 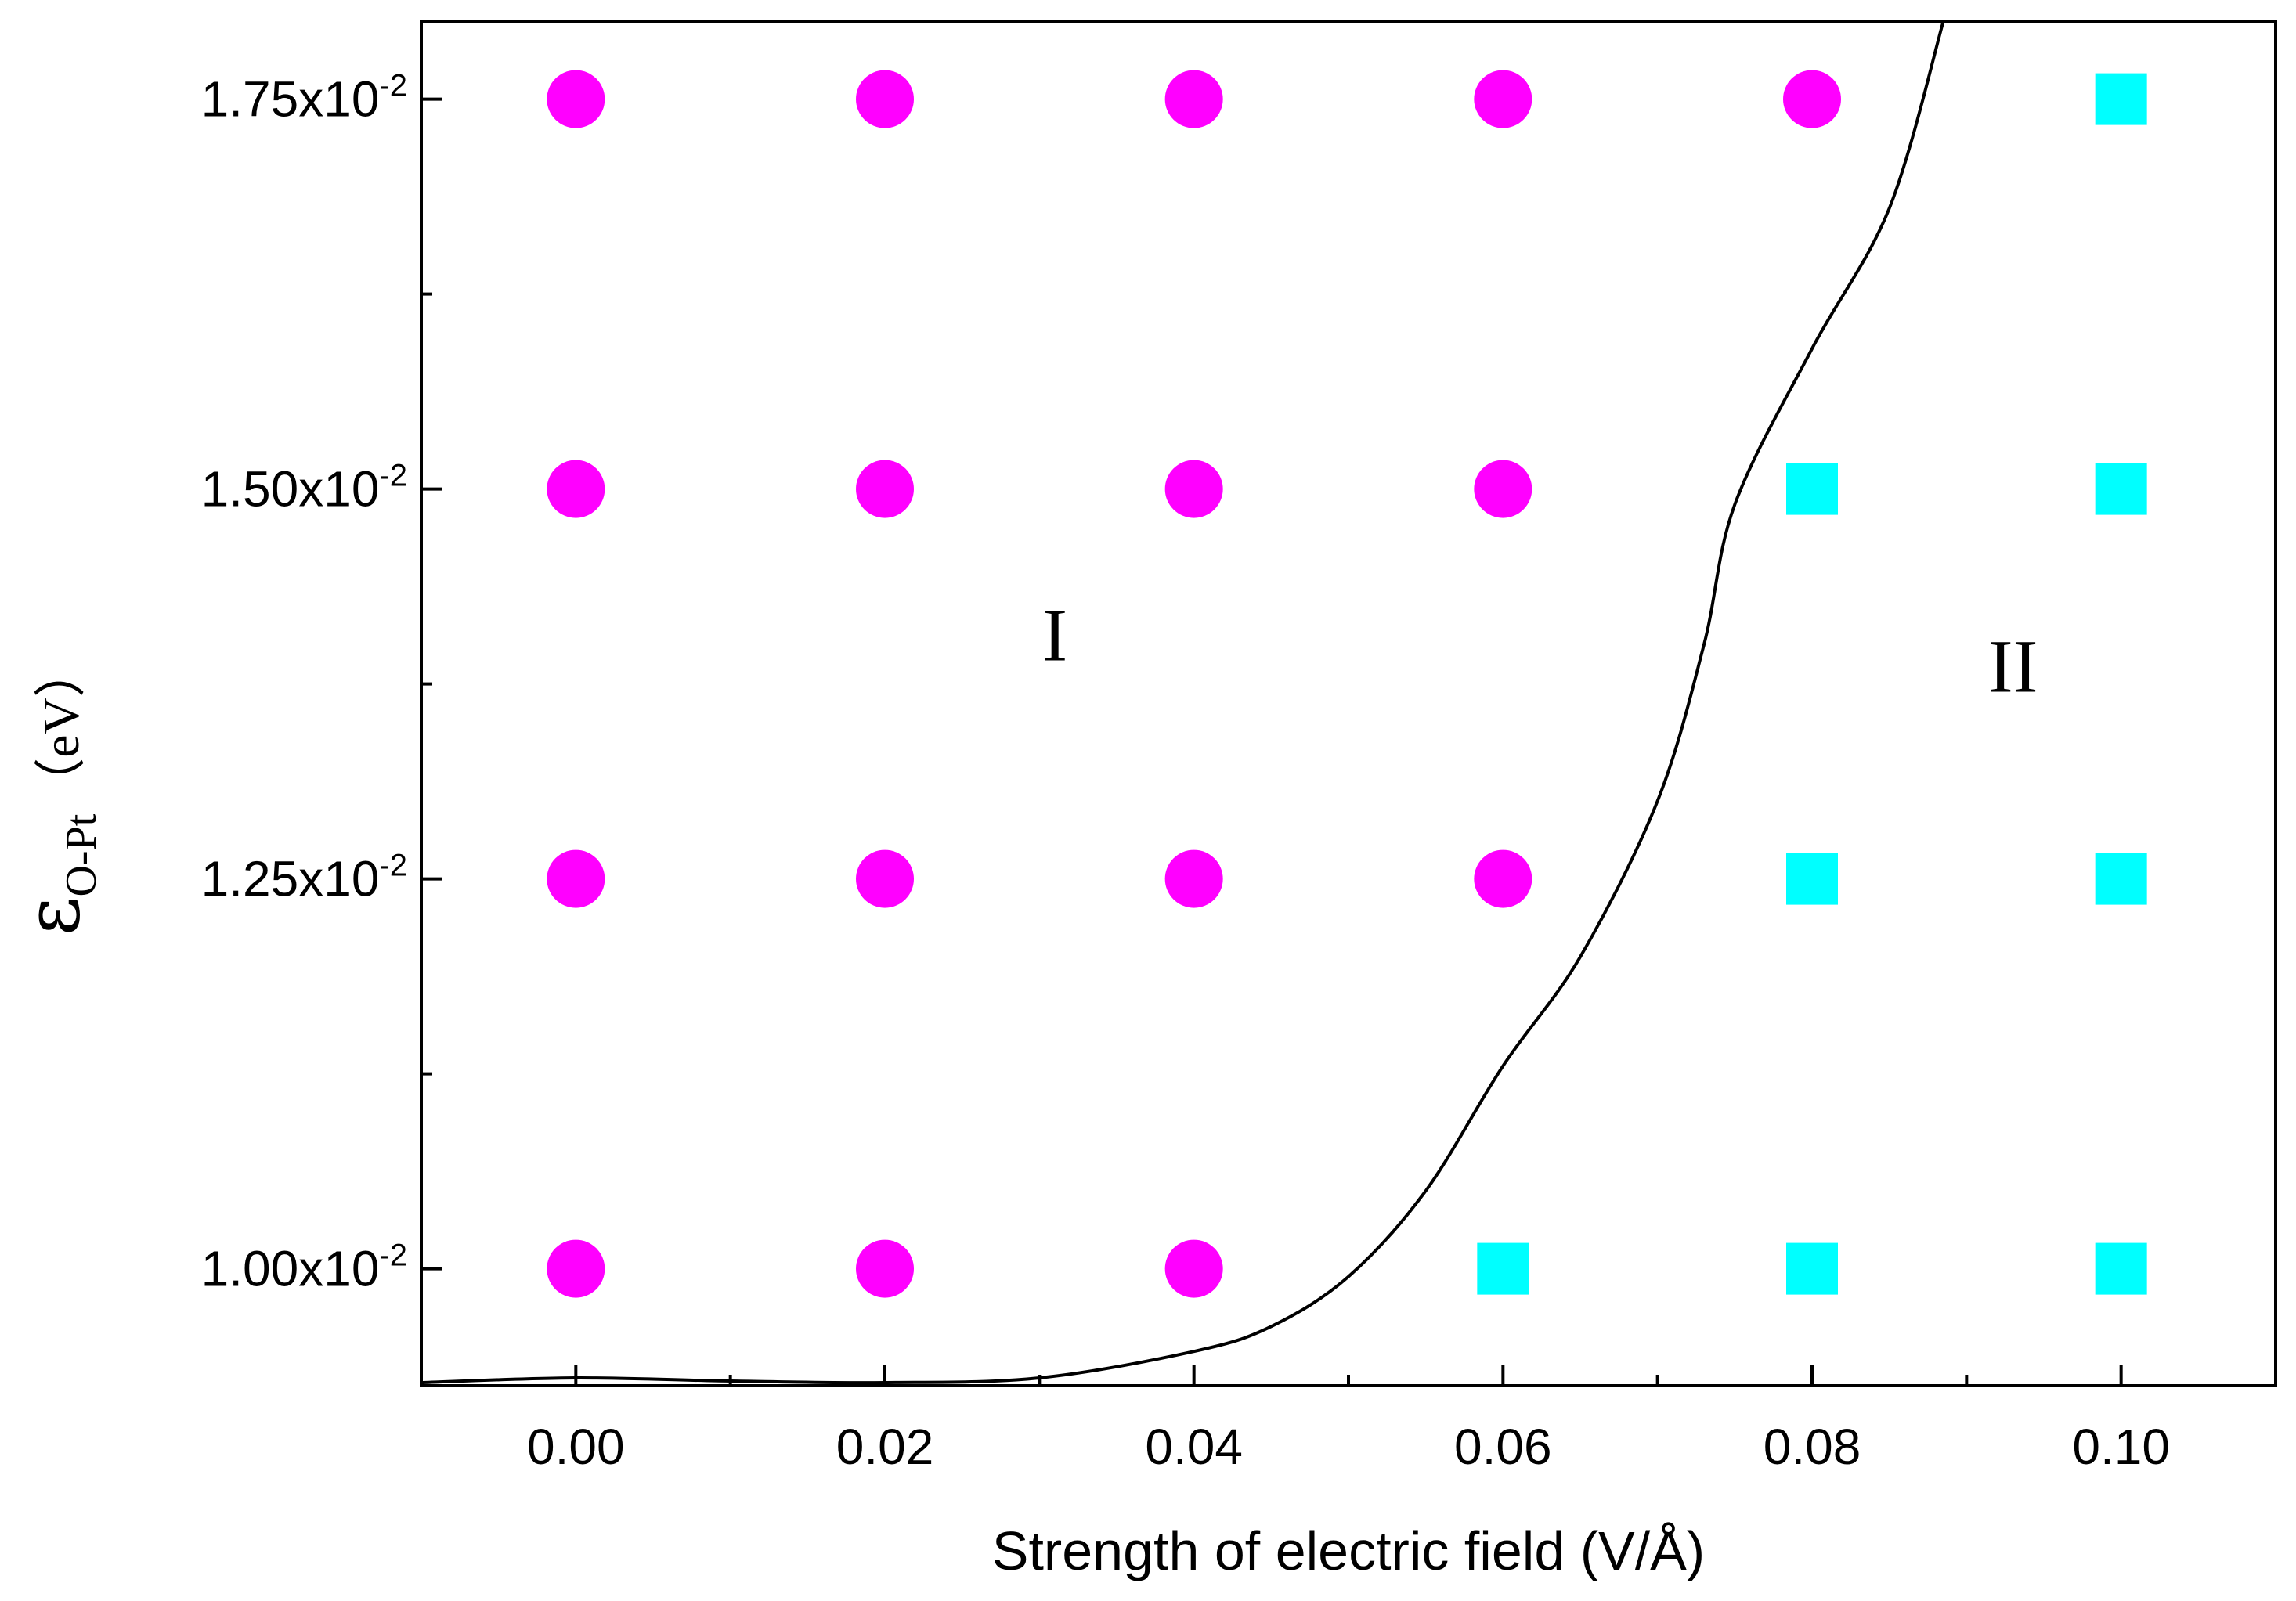 What do you see at coordinates (304, 98) in the screenshot?
I see `y-tick-label: 1.75x10⁻²` at bounding box center [304, 98].